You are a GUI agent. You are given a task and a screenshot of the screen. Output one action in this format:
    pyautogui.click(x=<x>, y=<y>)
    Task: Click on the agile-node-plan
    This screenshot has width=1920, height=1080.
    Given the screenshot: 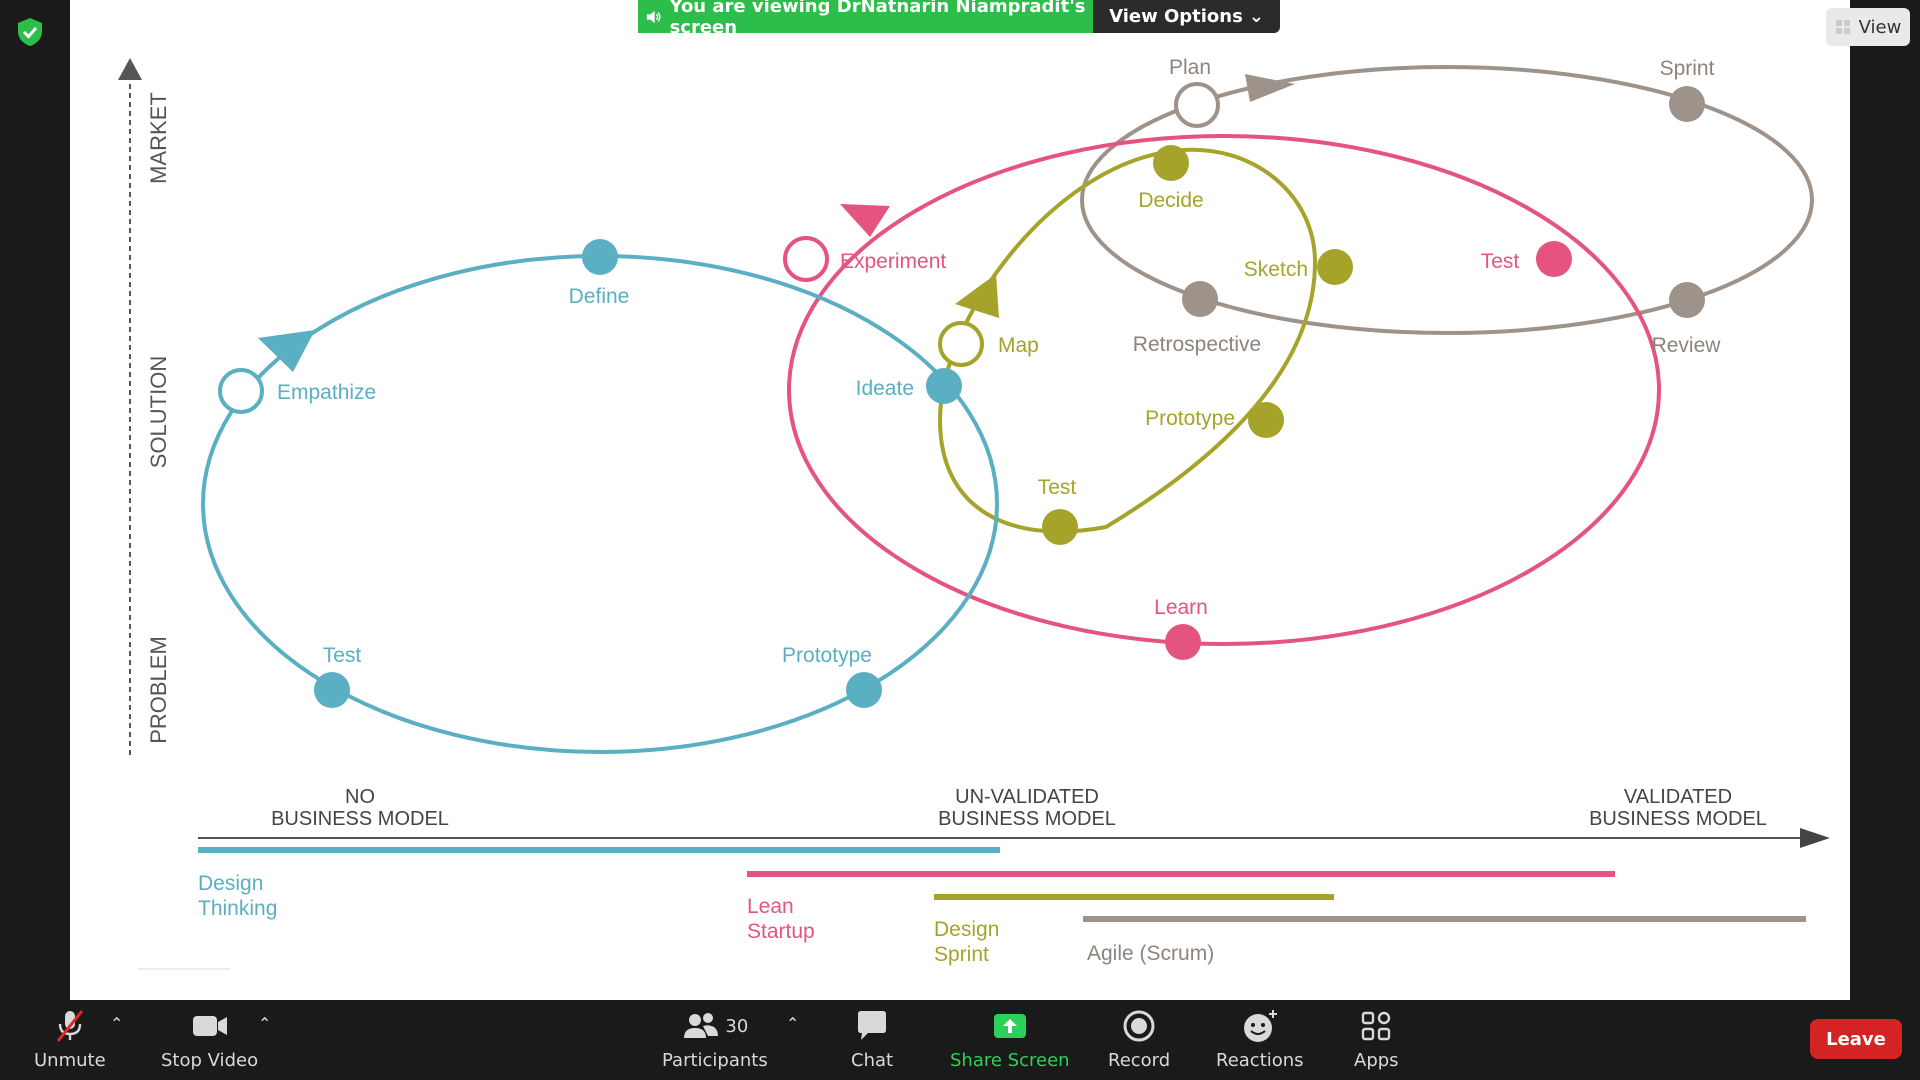 What is the action you would take?
    pyautogui.click(x=1197, y=105)
    